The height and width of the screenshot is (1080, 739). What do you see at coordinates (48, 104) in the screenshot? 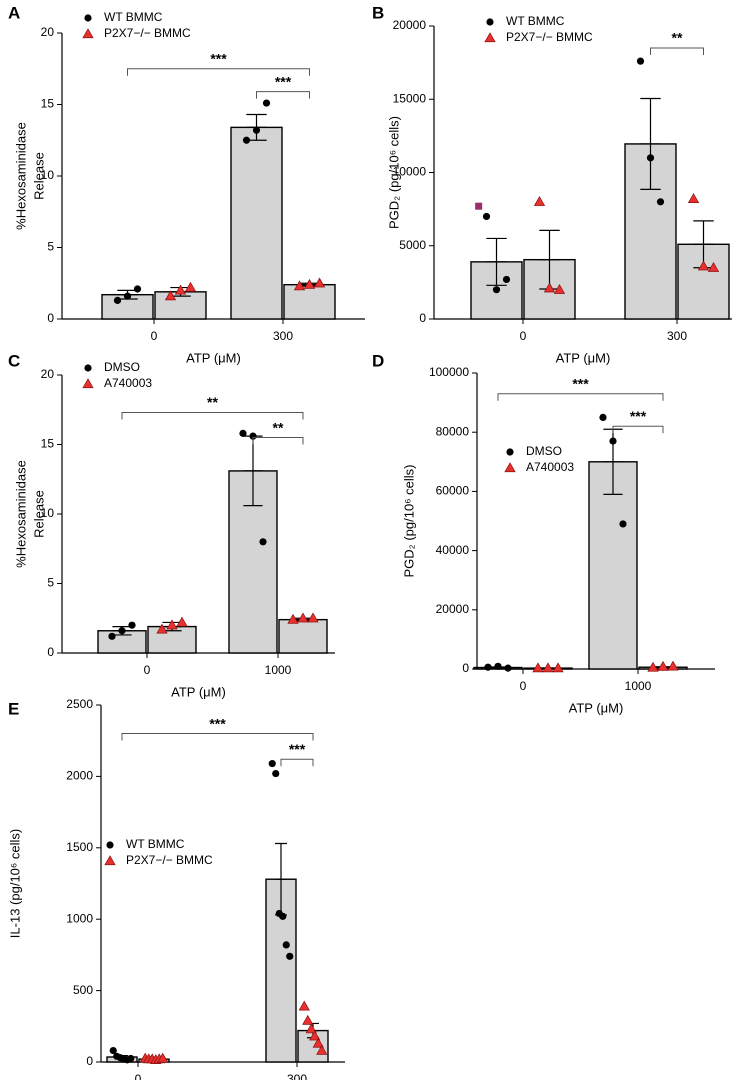
I see `y-tick-label: 15` at bounding box center [48, 104].